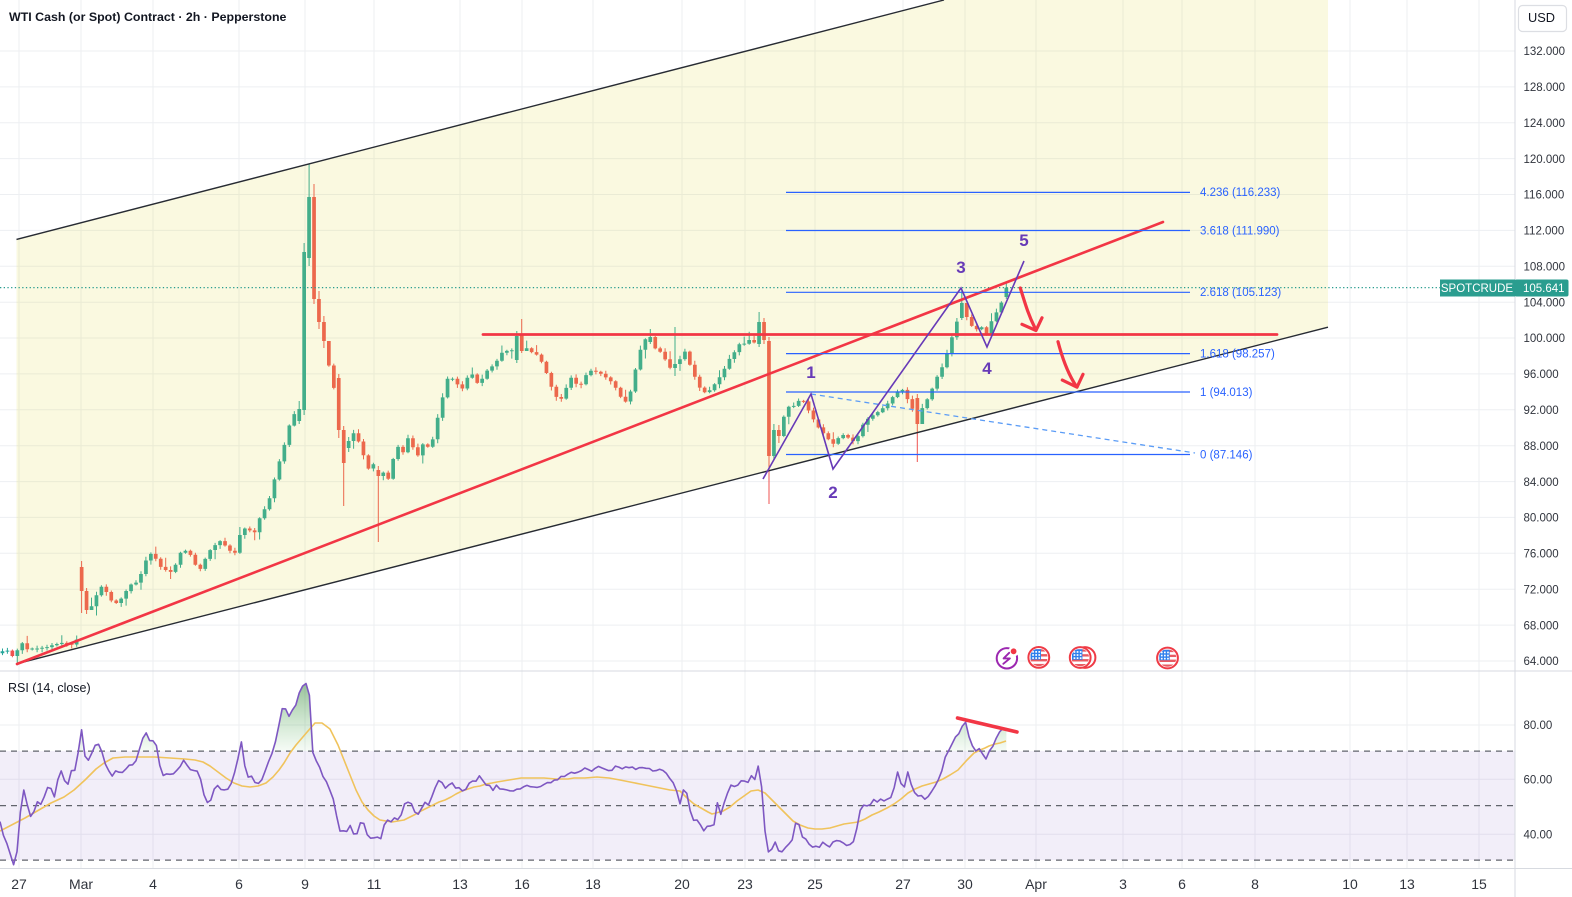 The width and height of the screenshot is (1572, 897). Describe the element at coordinates (81, 884) in the screenshot. I see `svg-text: Mar` at that location.